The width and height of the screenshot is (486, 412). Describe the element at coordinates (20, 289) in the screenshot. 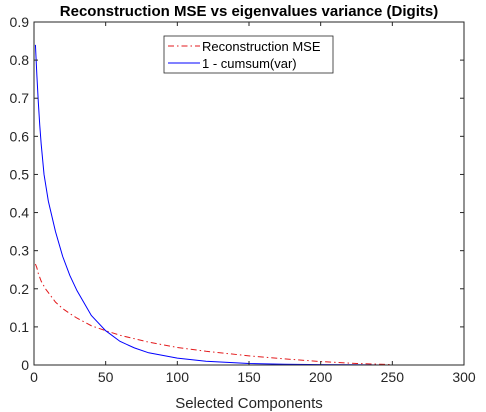

I see `y-tick-label: 0.2` at that location.